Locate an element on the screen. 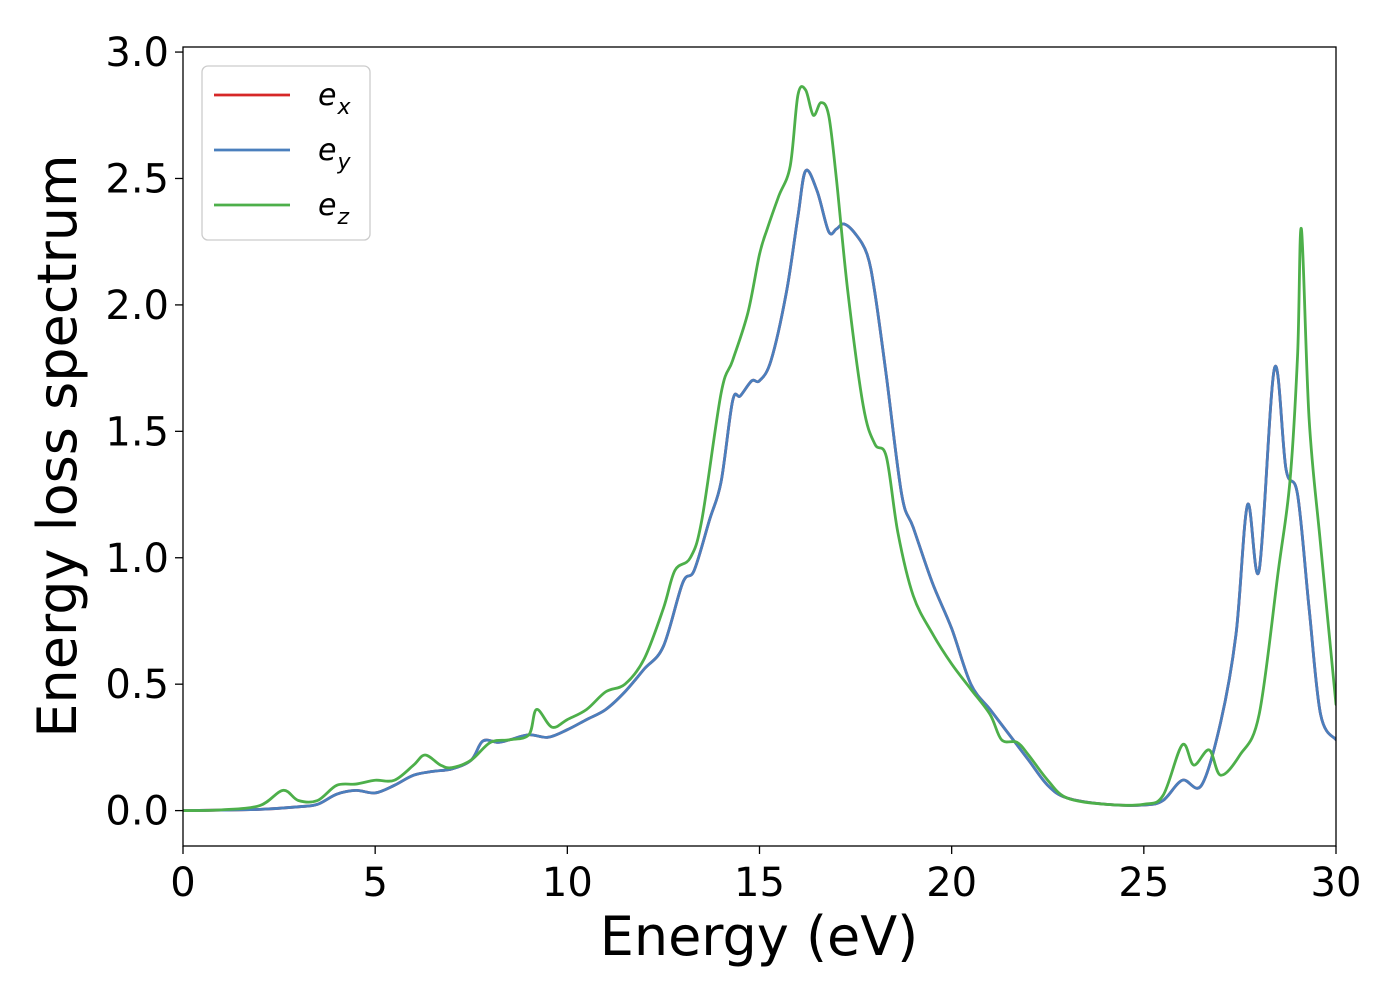 This screenshot has width=1400, height=1004. y-tick-label: 0.0 is located at coordinates (137, 812).